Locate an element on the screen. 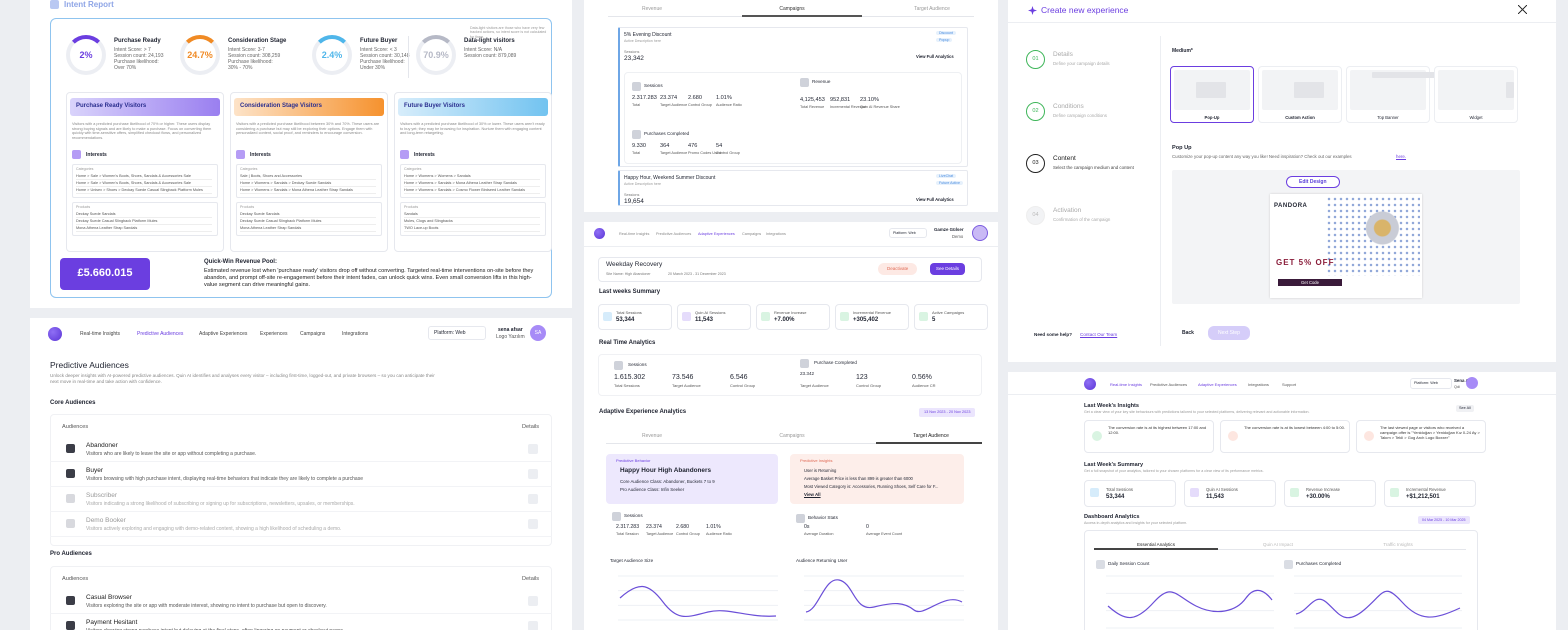 The width and height of the screenshot is (1568, 630). stat-value: 73.546 is located at coordinates (683, 377).